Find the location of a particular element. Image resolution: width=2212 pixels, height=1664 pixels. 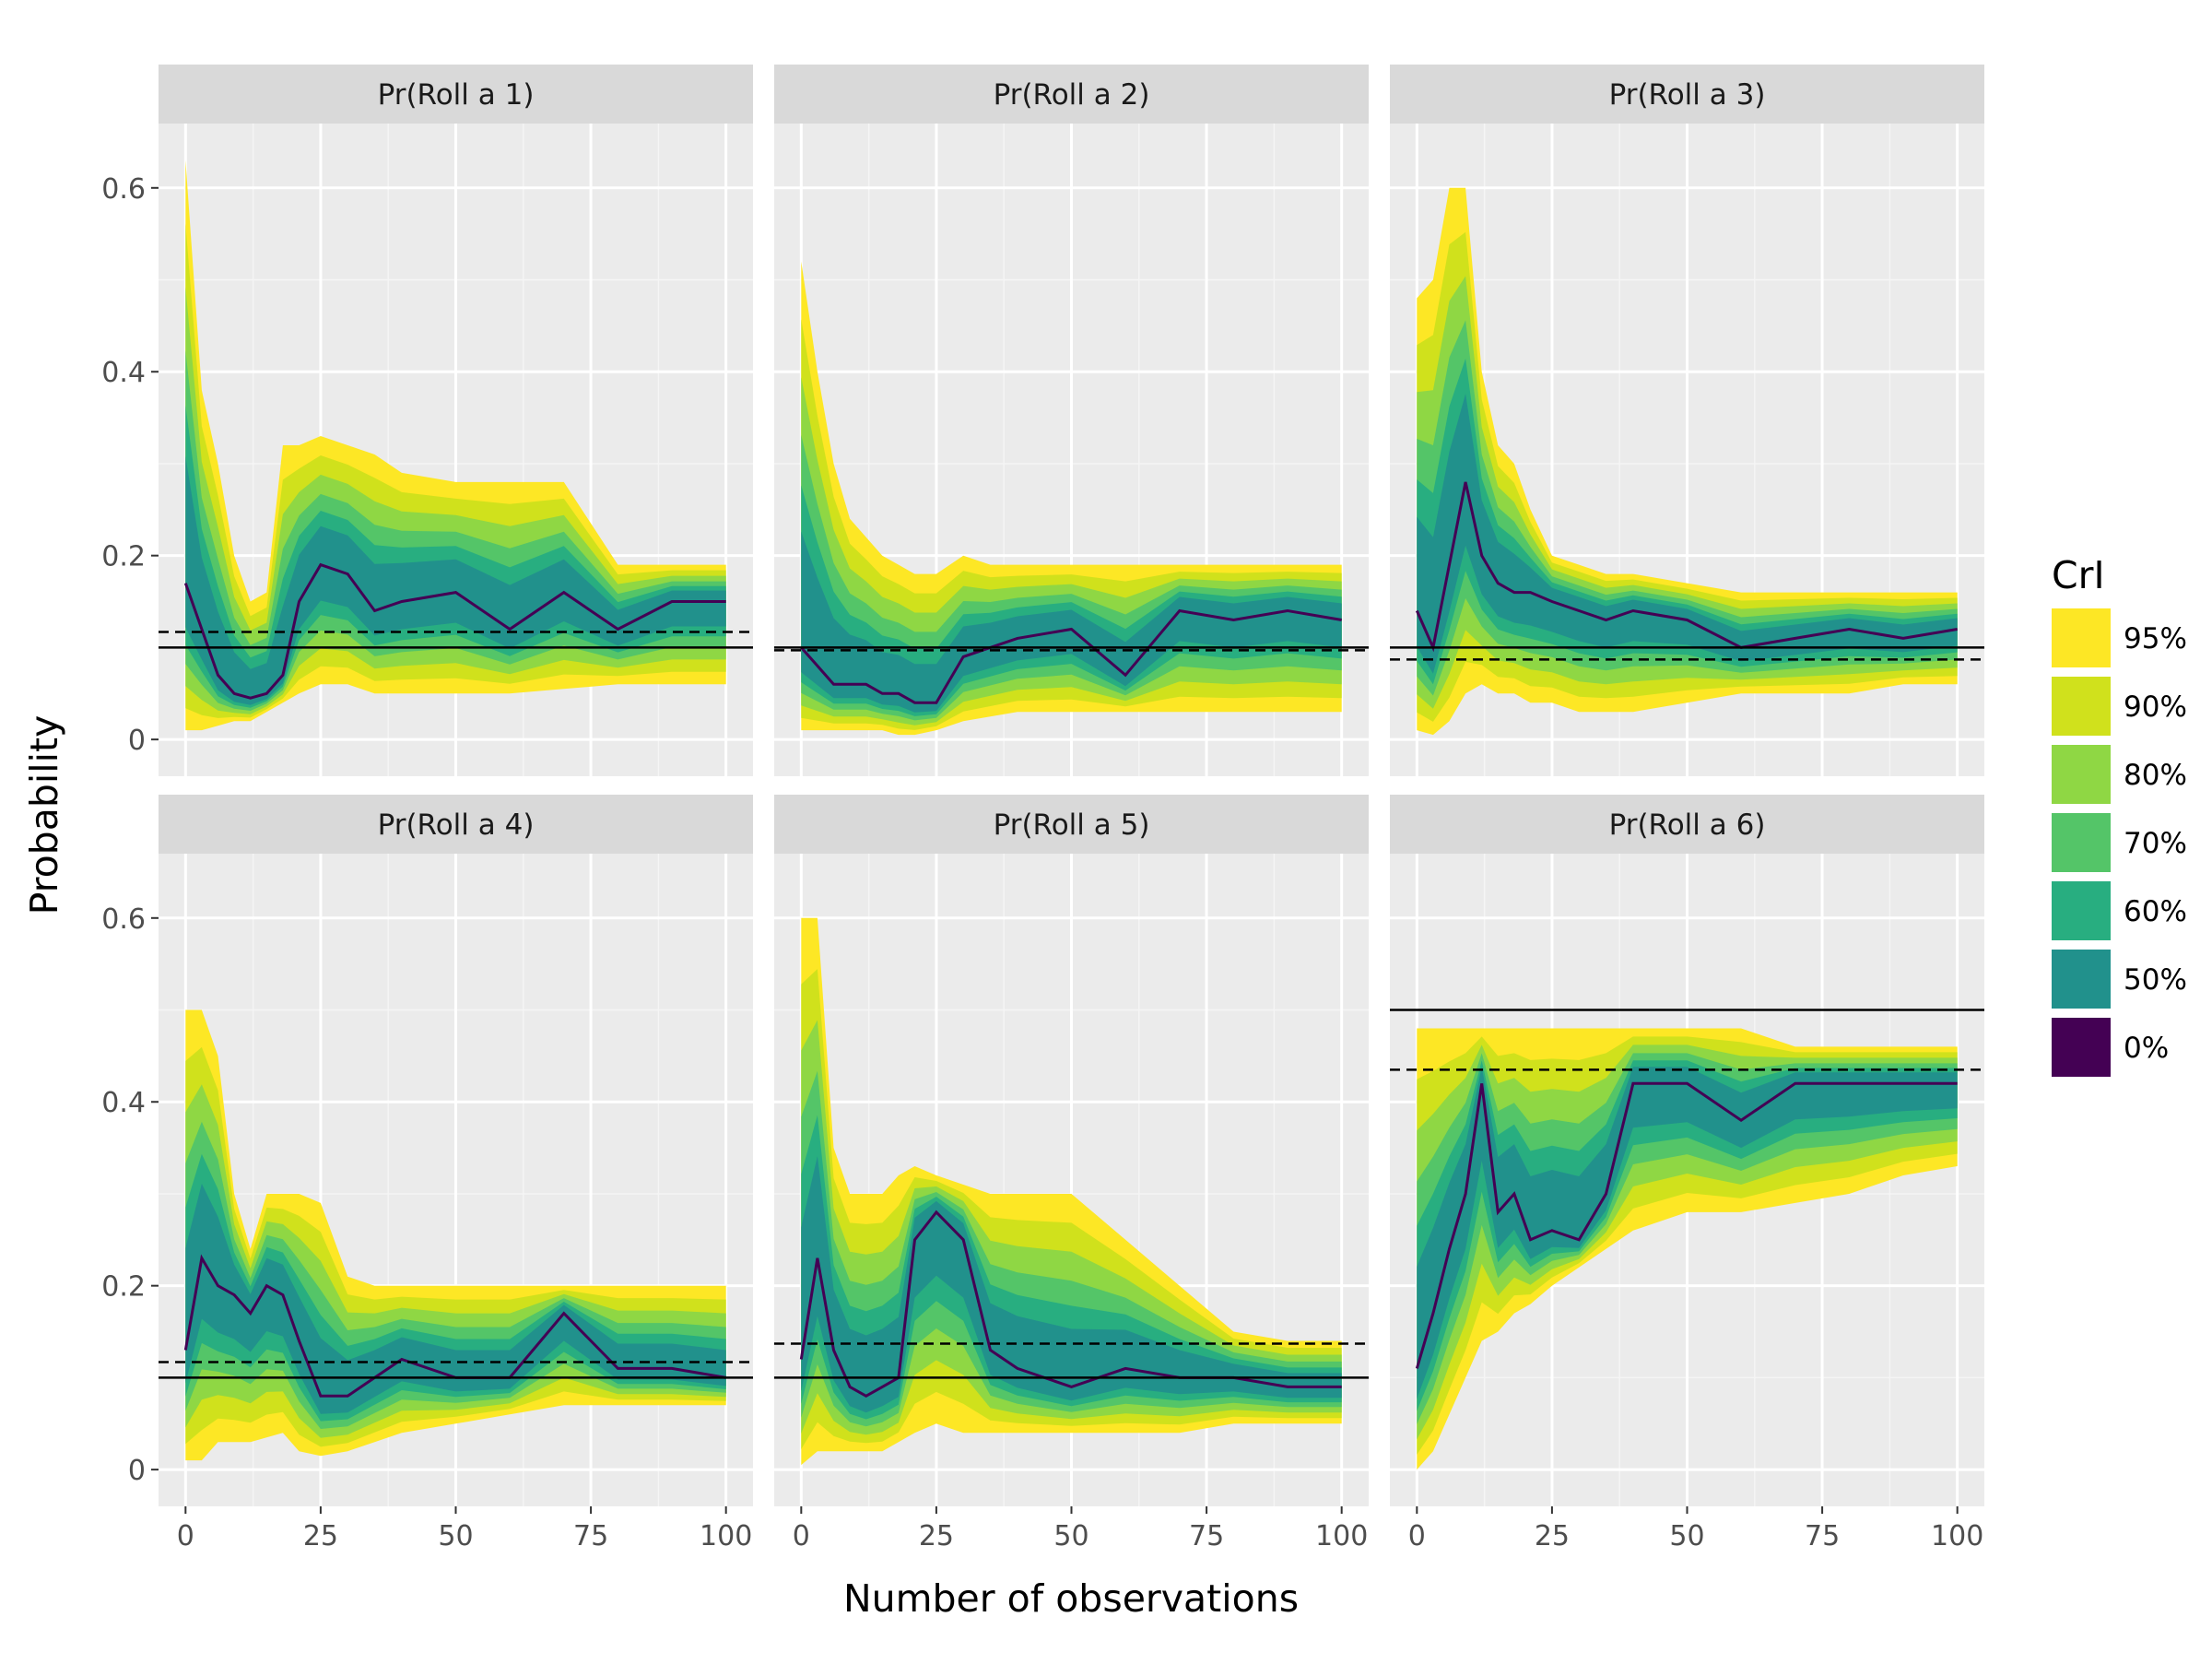

panel-5: Pr(Roll a 5) 0 25 50 75 100 is located at coordinates (1071, 1173).